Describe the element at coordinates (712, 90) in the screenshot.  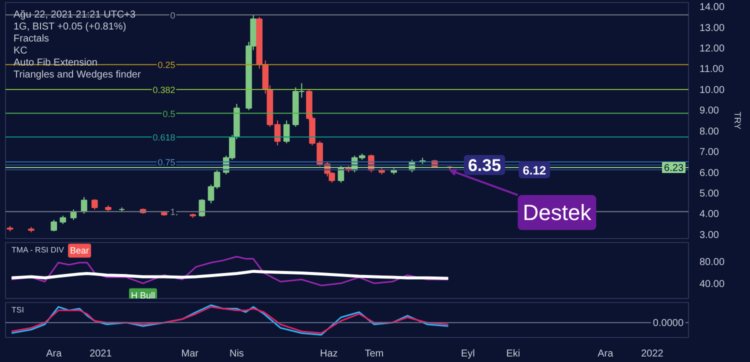
I see `y-tick-label: 10.00` at that location.